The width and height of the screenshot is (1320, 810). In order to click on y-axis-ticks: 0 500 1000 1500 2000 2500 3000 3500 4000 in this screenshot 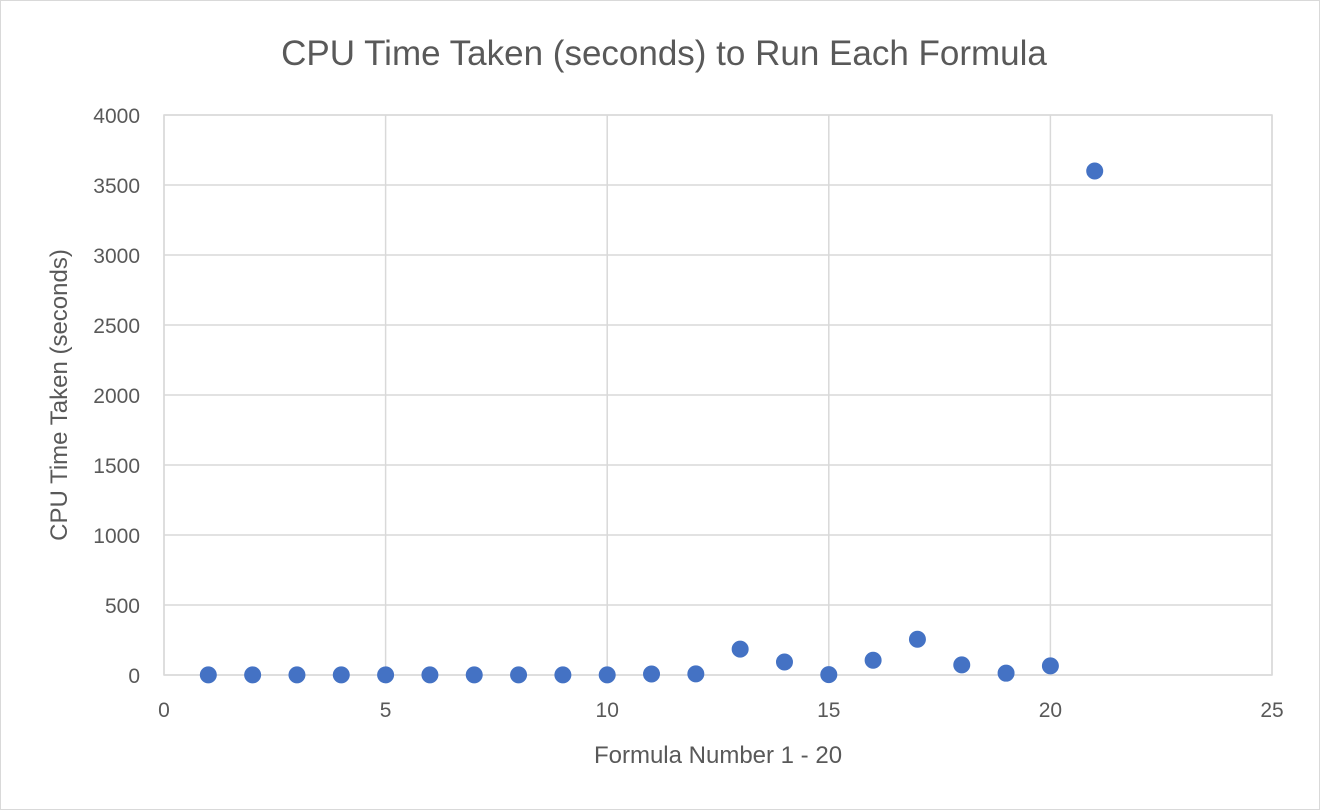, I will do `click(116, 396)`.